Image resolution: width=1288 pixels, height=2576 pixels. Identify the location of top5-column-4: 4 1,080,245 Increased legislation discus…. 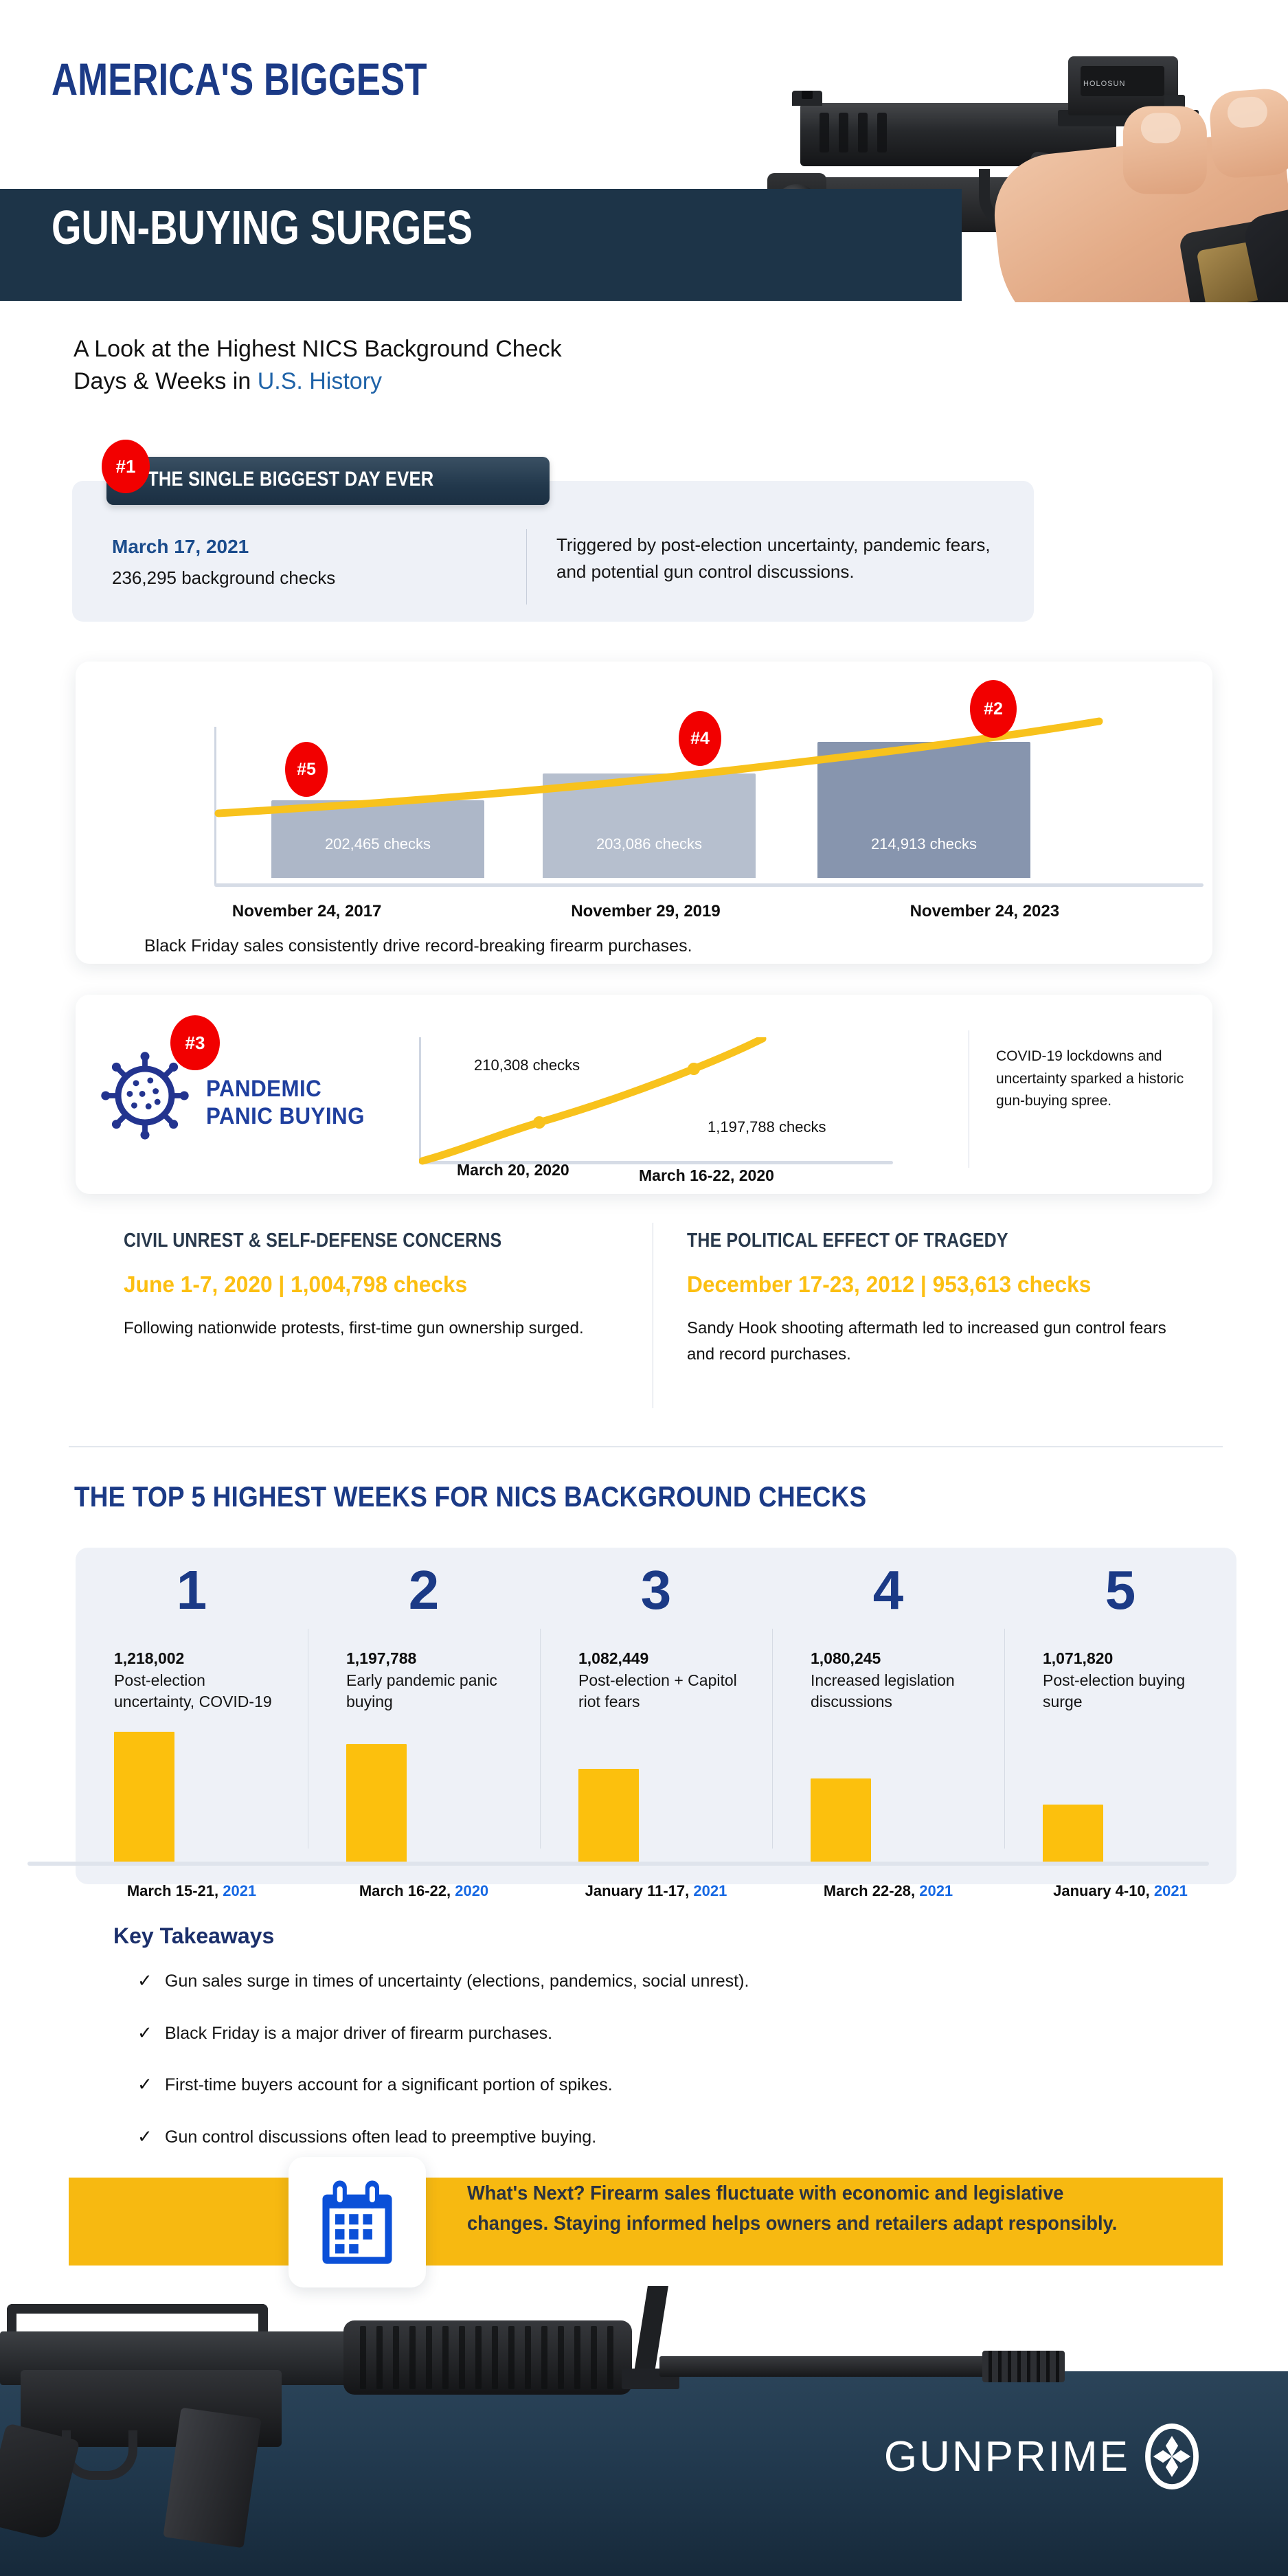
(888, 1716).